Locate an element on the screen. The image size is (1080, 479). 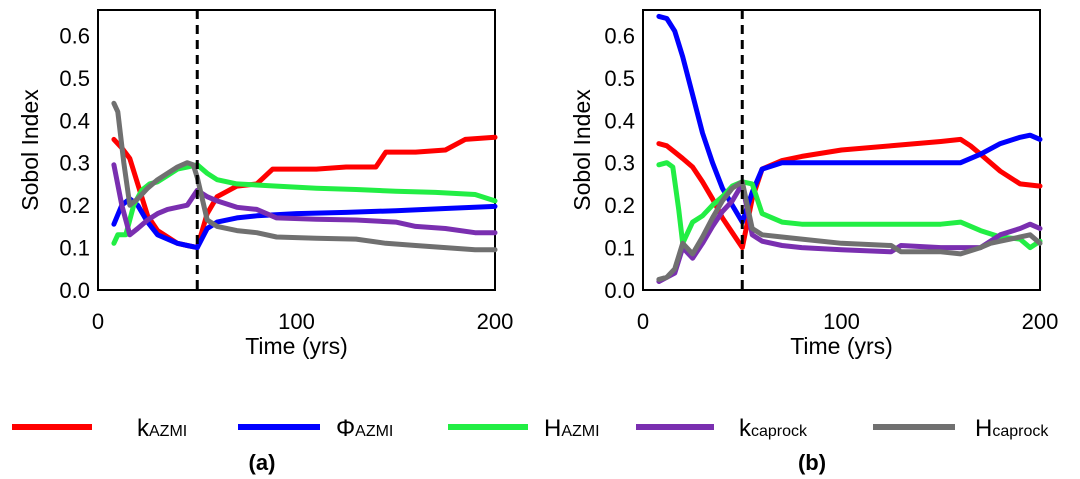
legend-label: kAZMI is located at coordinates (162, 428).